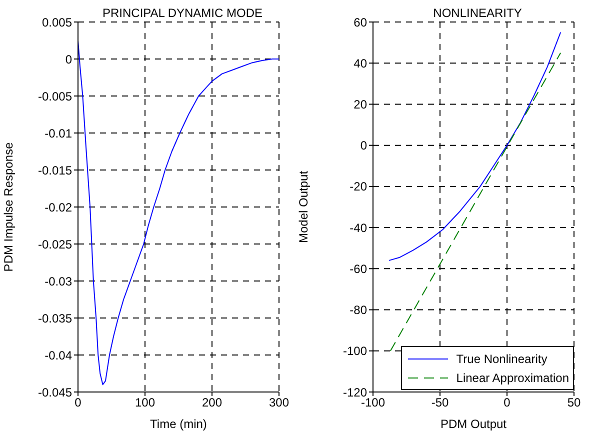 The image size is (590, 444). What do you see at coordinates (55, 244) in the screenshot?
I see `y-tick-label: -0.025` at bounding box center [55, 244].